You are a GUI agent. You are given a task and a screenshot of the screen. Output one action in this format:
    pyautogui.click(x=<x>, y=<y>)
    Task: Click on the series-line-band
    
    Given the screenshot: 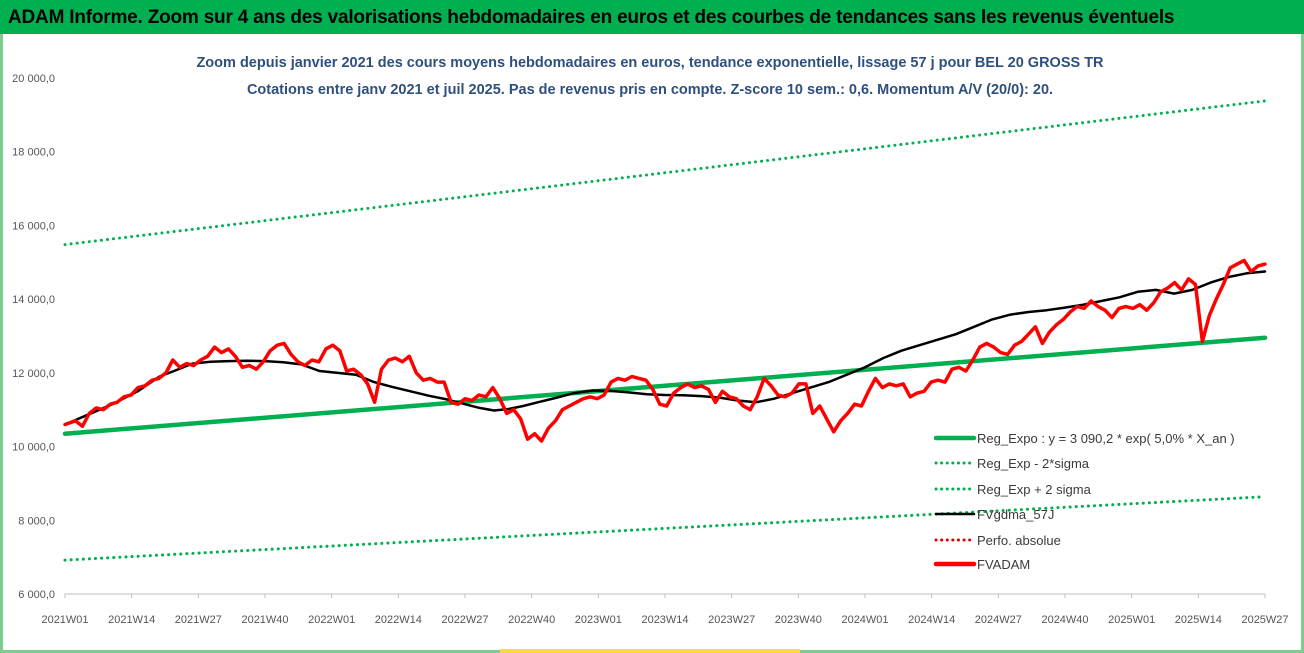 What is the action you would take?
    pyautogui.click(x=665, y=528)
    